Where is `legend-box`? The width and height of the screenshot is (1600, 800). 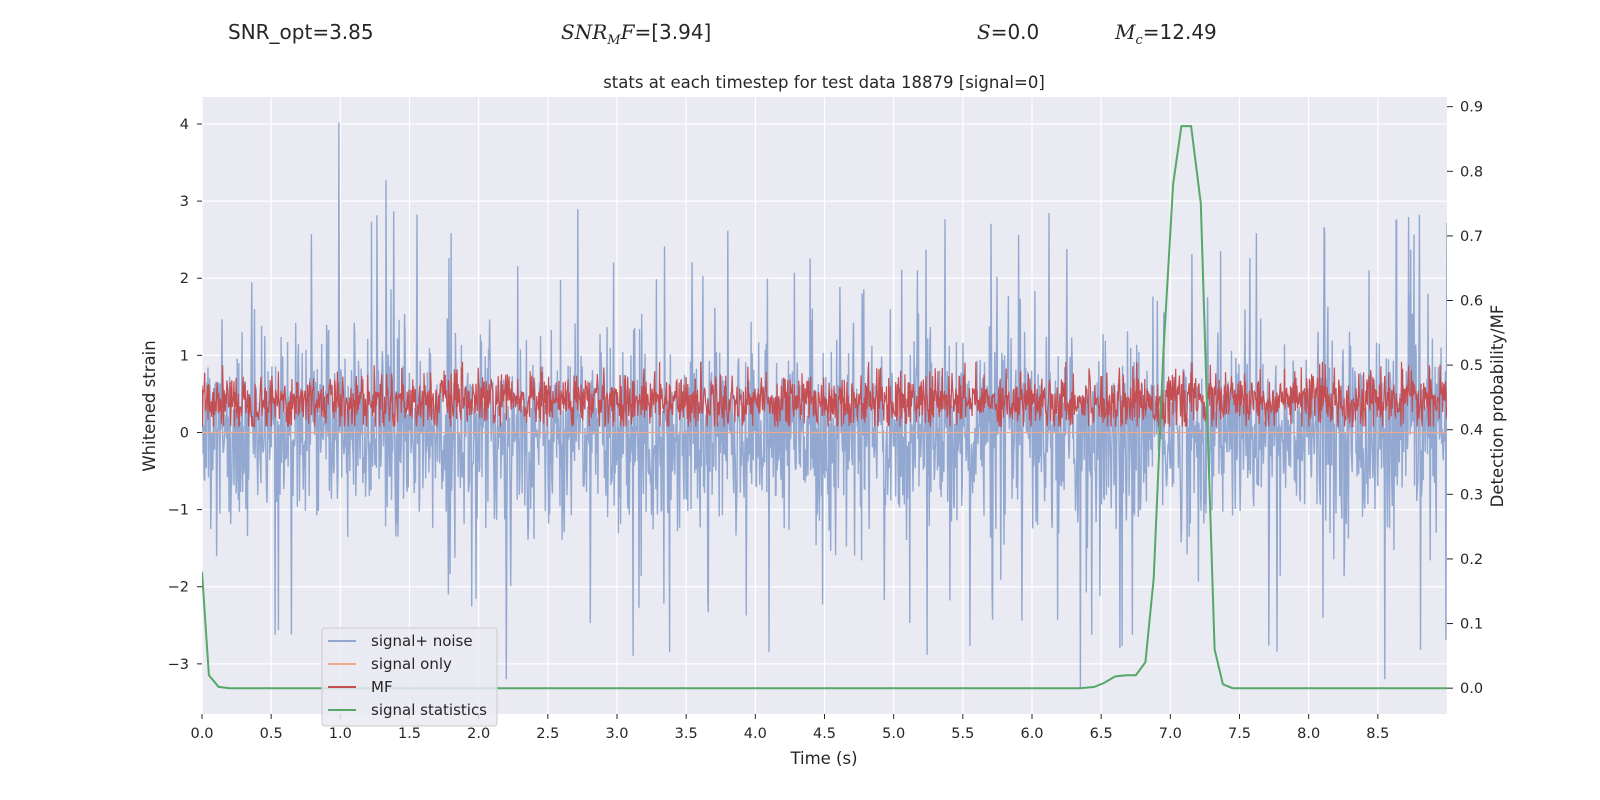 legend-box is located at coordinates (409, 677).